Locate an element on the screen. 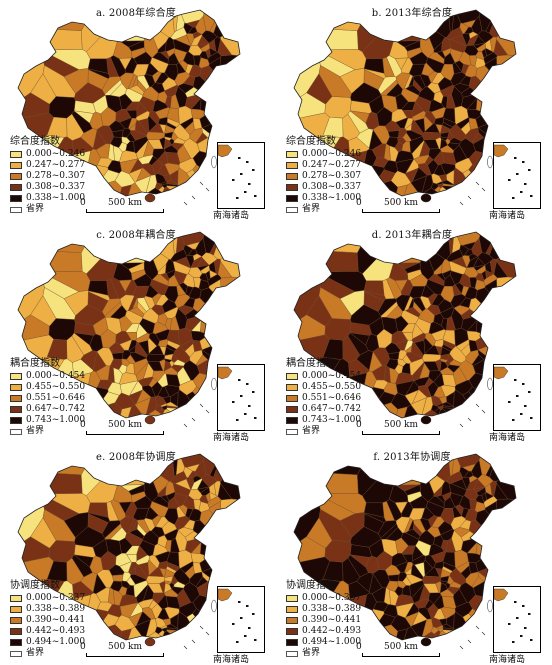 The height and width of the screenshot is (665, 552). map-title: d. 2013年耦合度 is located at coordinates (412, 235).